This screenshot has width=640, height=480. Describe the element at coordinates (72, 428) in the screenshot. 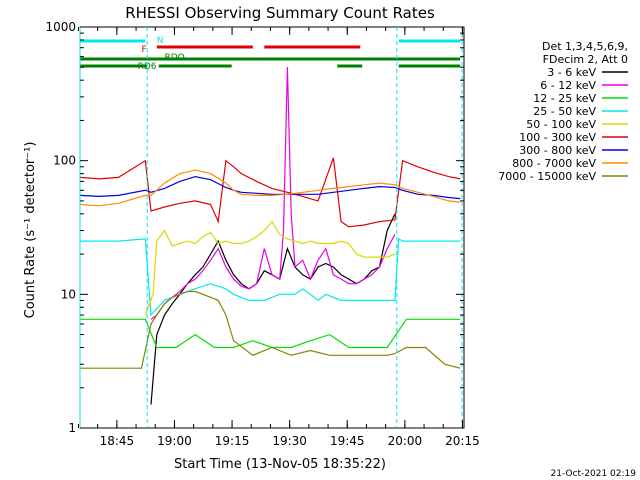

I see `y-tick-label: 1` at that location.